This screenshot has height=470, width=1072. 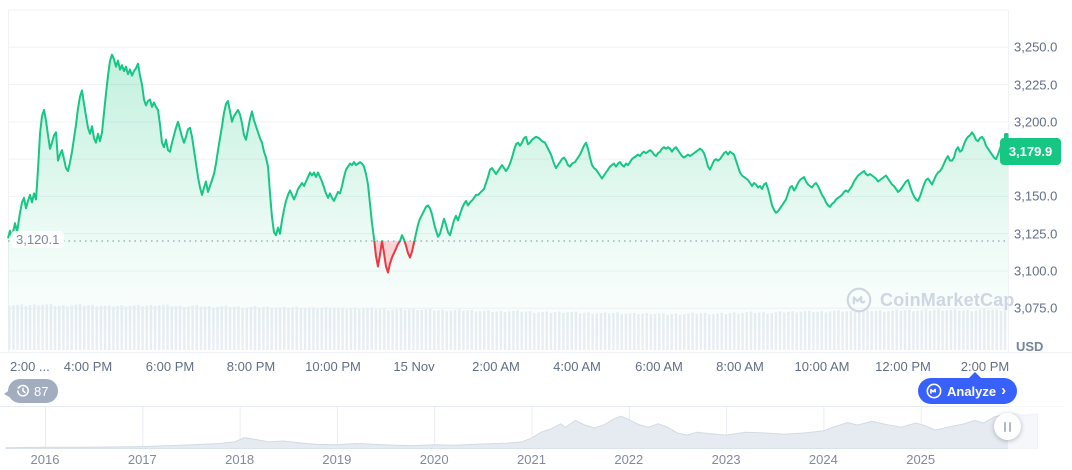 What do you see at coordinates (1036, 234) in the screenshot?
I see `price-tick-label: 3,125.0` at bounding box center [1036, 234].